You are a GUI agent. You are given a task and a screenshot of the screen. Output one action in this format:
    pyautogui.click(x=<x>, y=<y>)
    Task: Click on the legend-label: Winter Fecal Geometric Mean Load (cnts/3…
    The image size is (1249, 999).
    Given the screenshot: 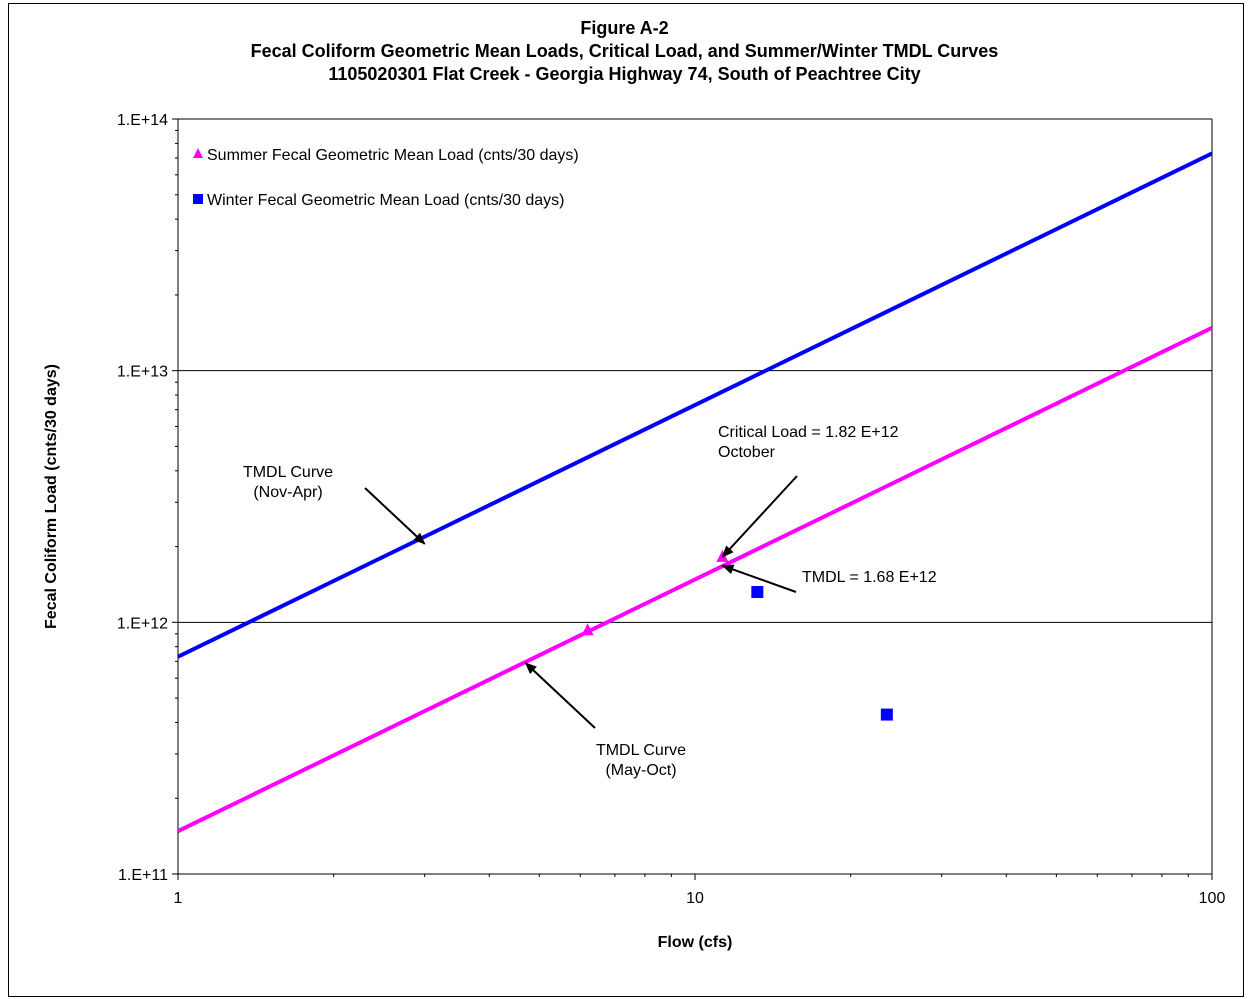 What is the action you would take?
    pyautogui.click(x=385, y=200)
    